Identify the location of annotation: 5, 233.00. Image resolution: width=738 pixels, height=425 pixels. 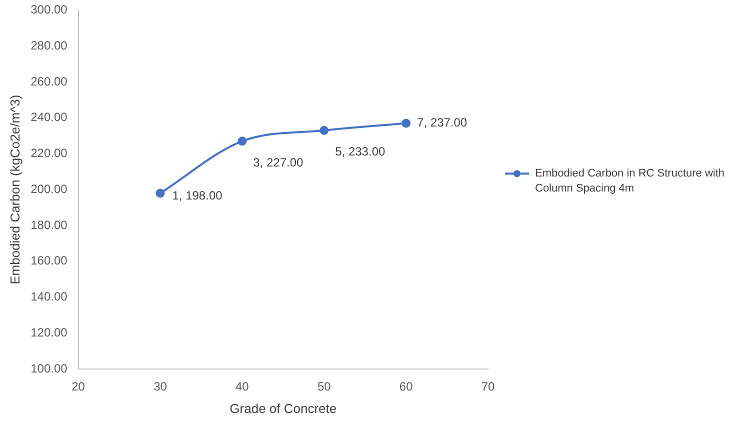
(360, 151).